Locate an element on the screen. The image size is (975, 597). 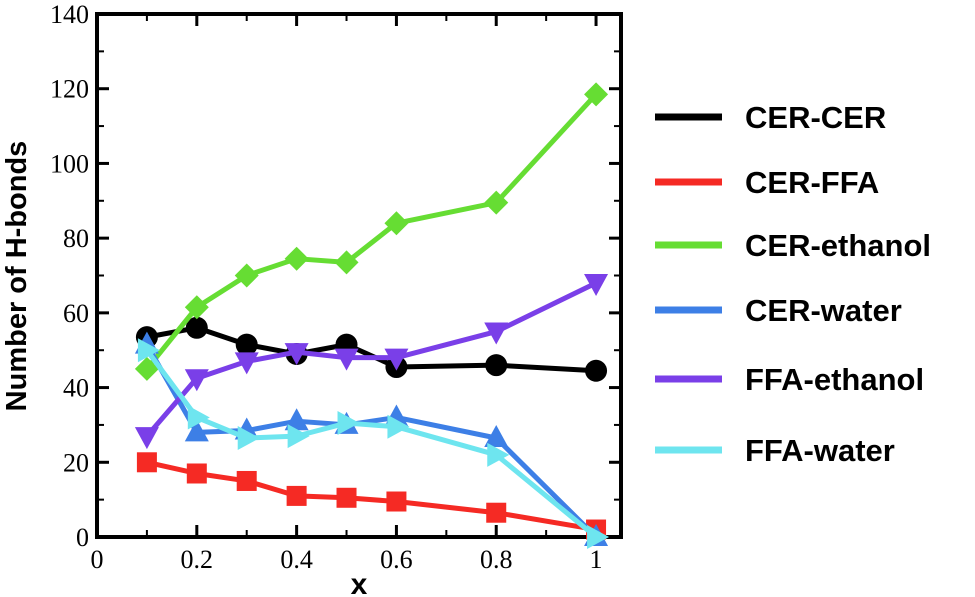
legend-label: CER-water is located at coordinates (823, 310).